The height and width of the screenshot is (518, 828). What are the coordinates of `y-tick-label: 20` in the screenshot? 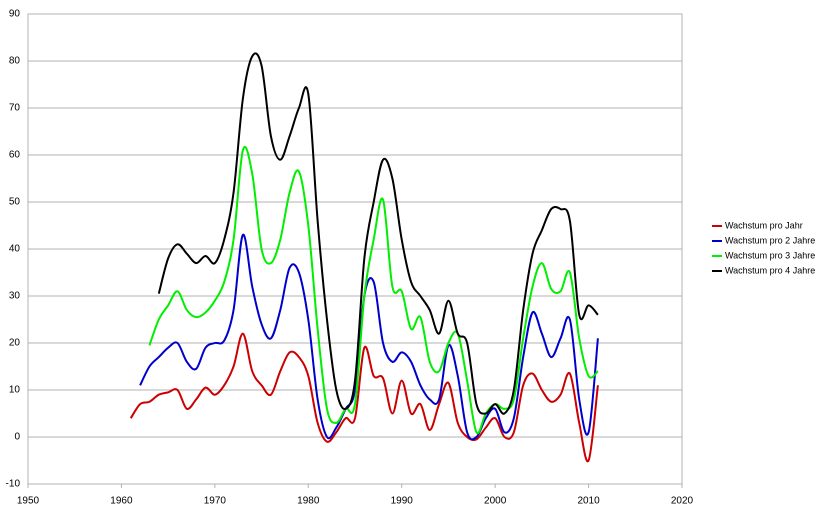 It's located at (15, 343).